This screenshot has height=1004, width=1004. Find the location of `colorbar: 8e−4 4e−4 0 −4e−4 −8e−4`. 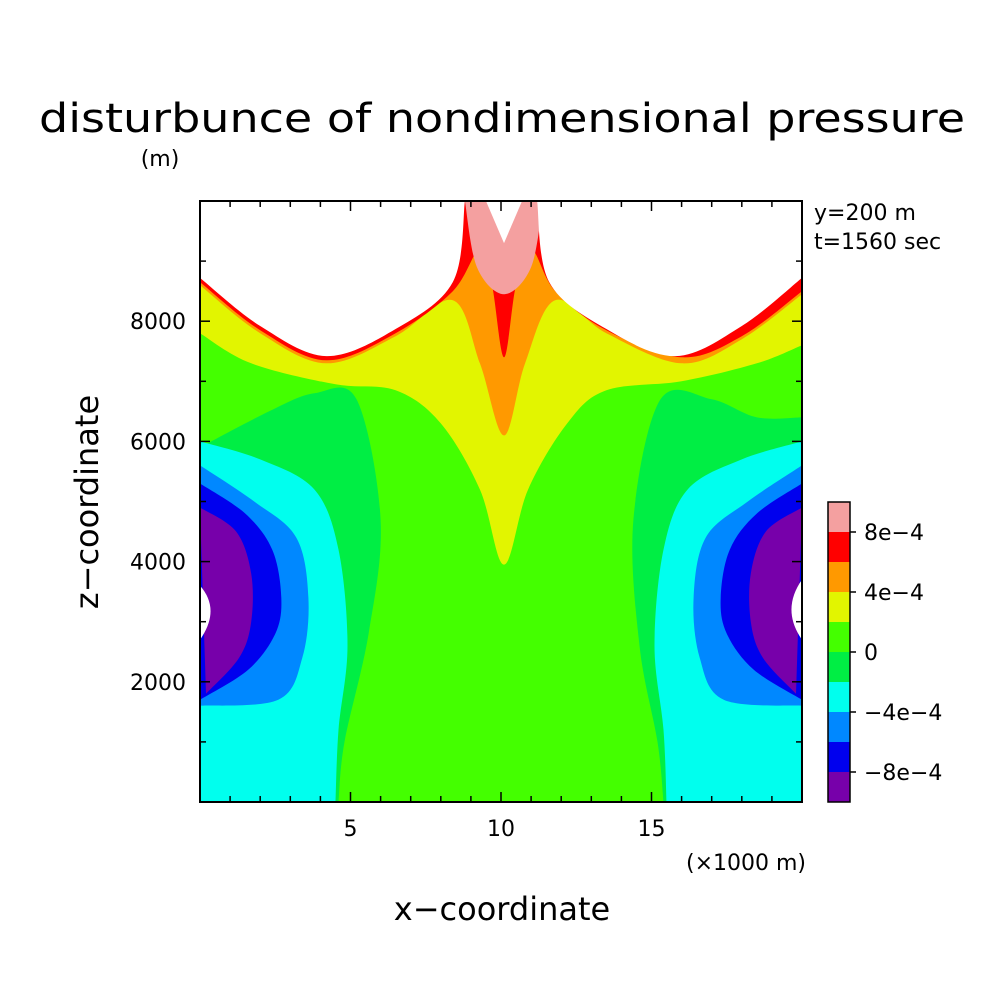

colorbar: 8e−4 4e−4 0 −4e−4 −8e−4 is located at coordinates (884, 652).